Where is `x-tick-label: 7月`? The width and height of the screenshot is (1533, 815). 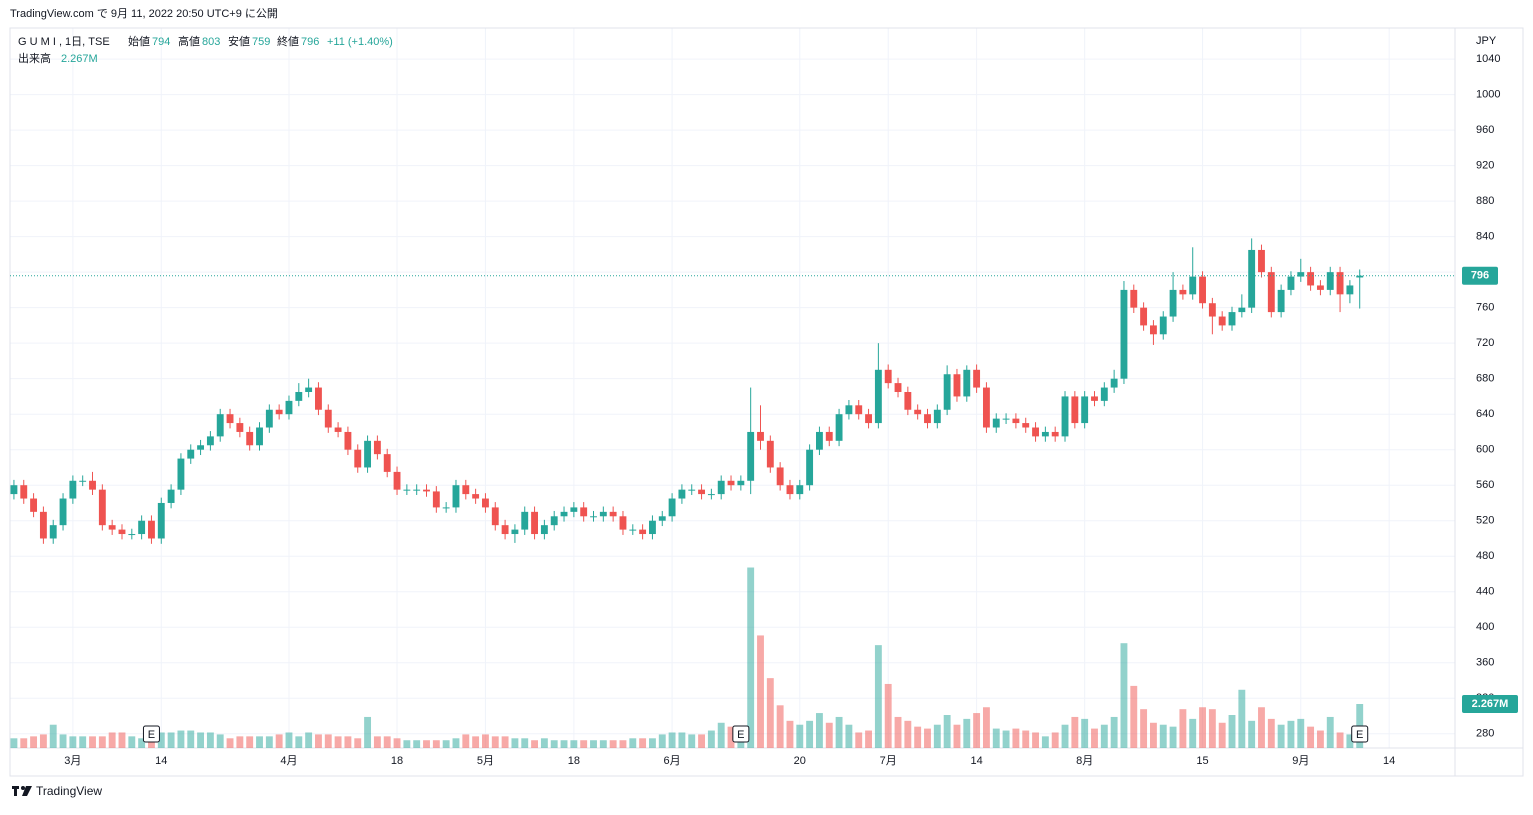
x-tick-label: 7月 is located at coordinates (888, 761).